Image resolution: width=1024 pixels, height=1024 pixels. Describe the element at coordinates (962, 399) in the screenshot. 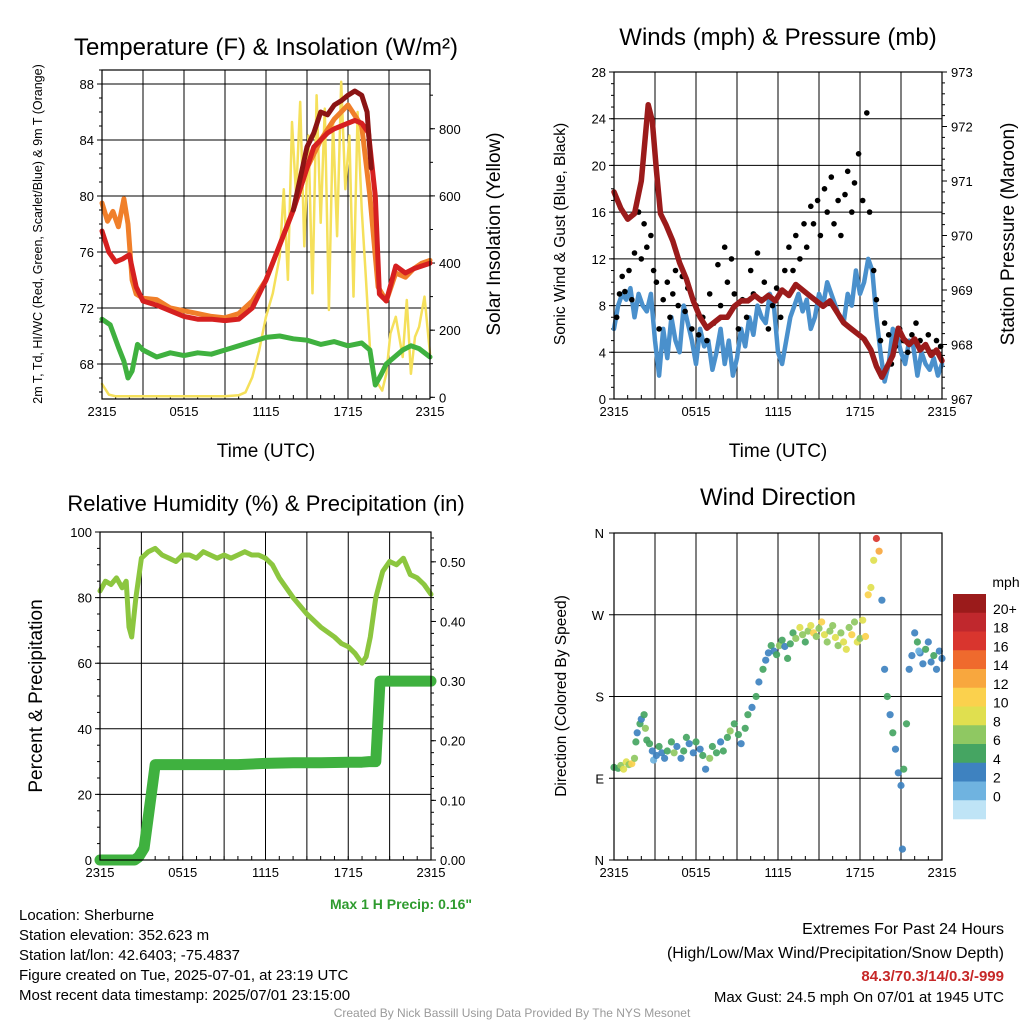

I see `y2-tick-label: 967` at that location.